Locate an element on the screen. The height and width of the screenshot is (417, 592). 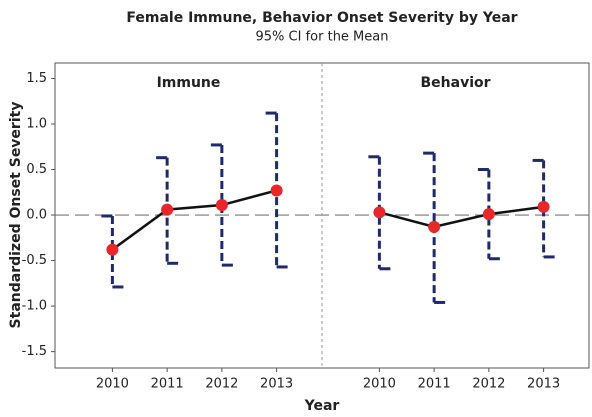
y-tick-label: -0.5 is located at coordinates (34, 260).